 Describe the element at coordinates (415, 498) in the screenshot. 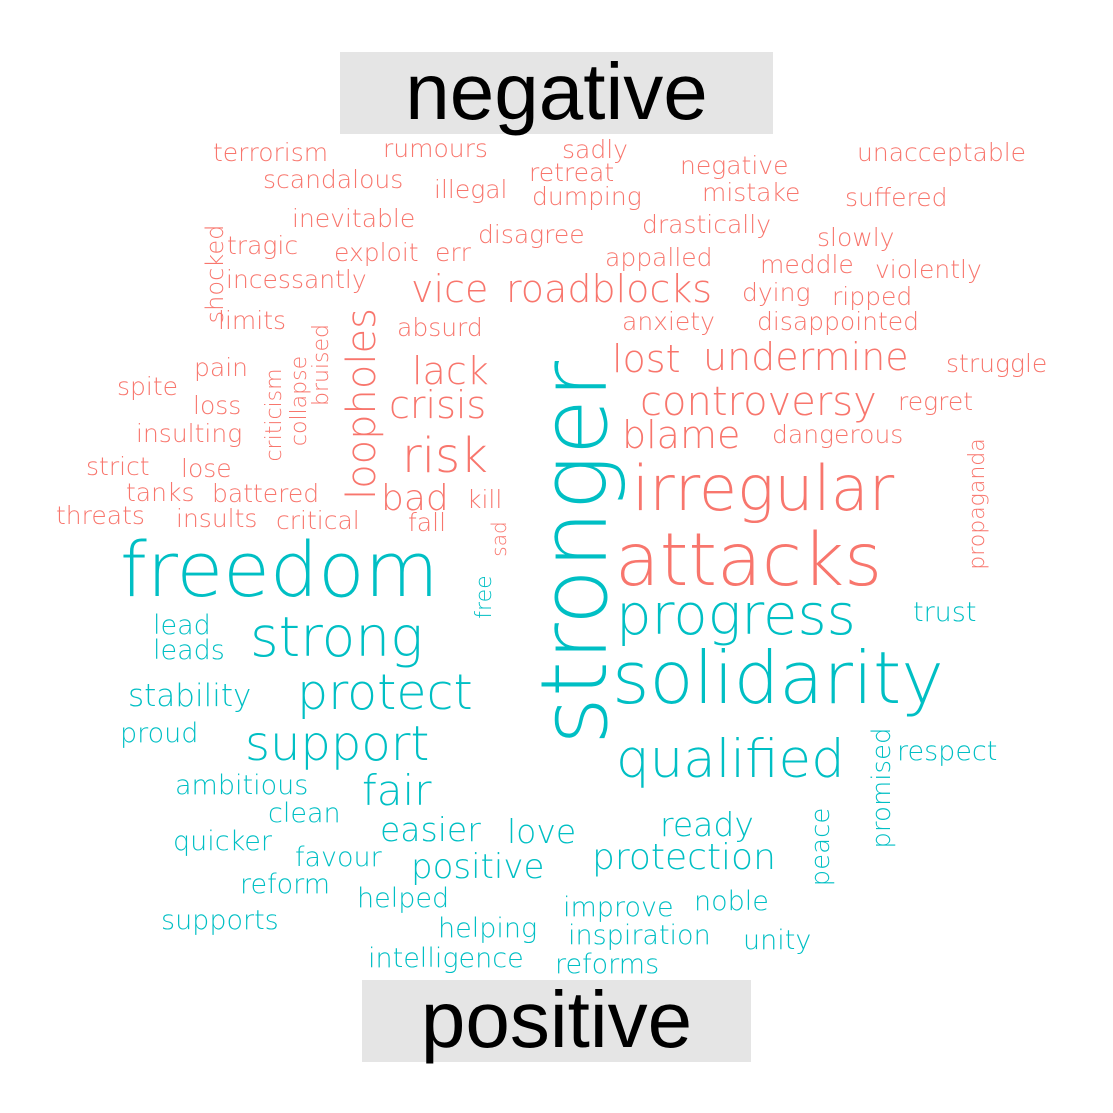

I see `word-bad: bad` at that location.